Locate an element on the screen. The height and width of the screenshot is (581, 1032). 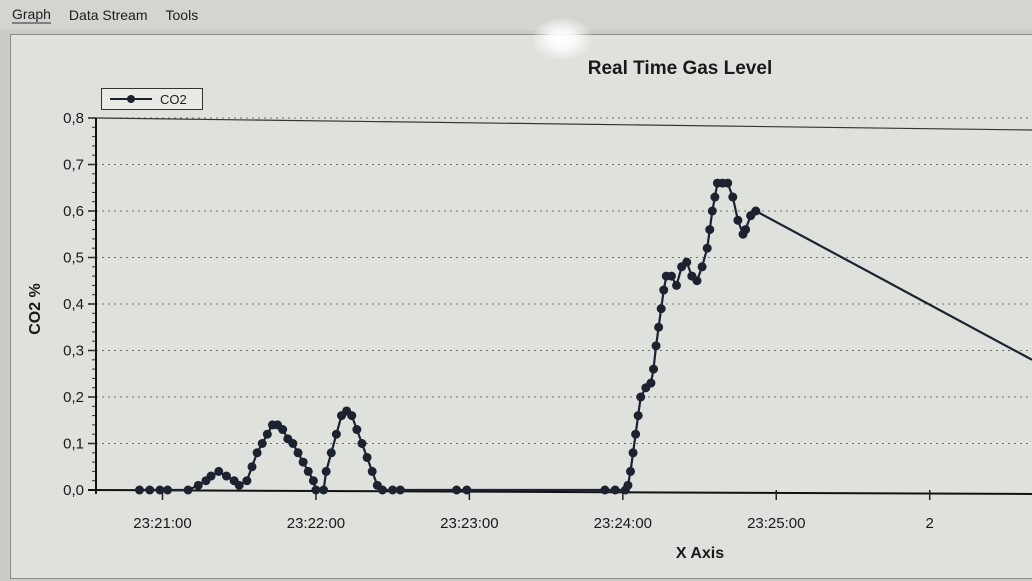
menu-graph: Graph is located at coordinates (31, 15).